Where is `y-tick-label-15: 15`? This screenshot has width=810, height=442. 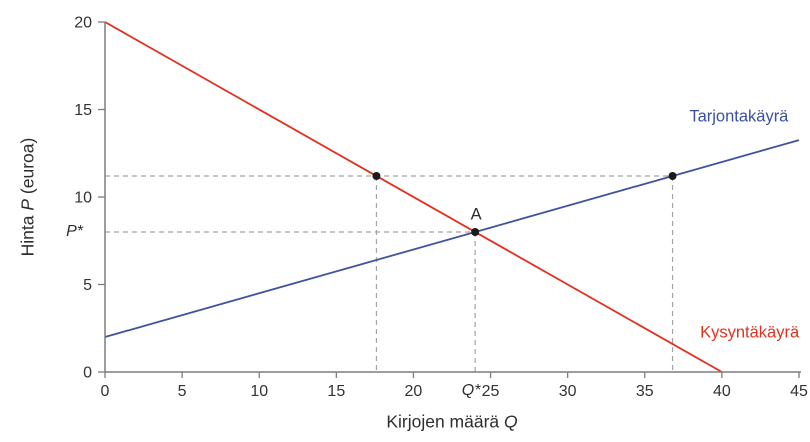 y-tick-label-15: 15 is located at coordinates (83, 110).